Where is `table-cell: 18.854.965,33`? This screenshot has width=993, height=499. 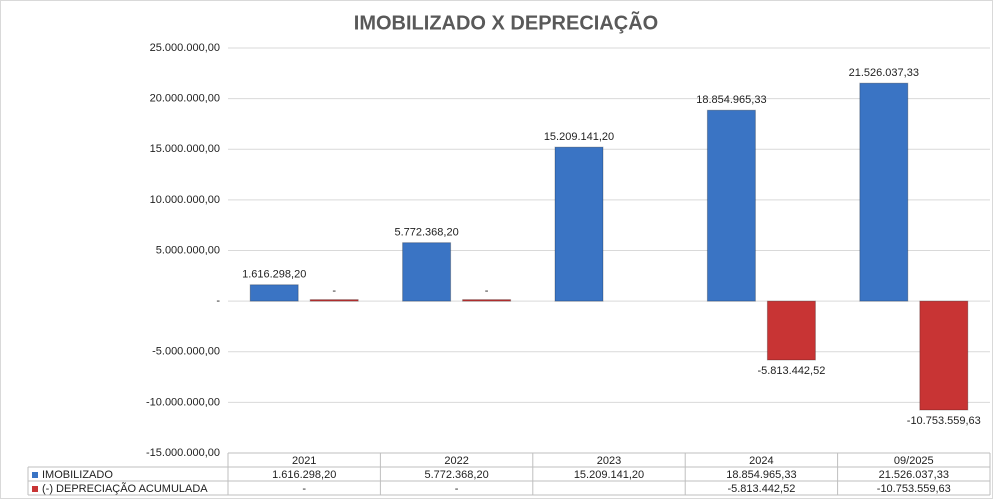
table-cell: 18.854.965,33 is located at coordinates (761, 475).